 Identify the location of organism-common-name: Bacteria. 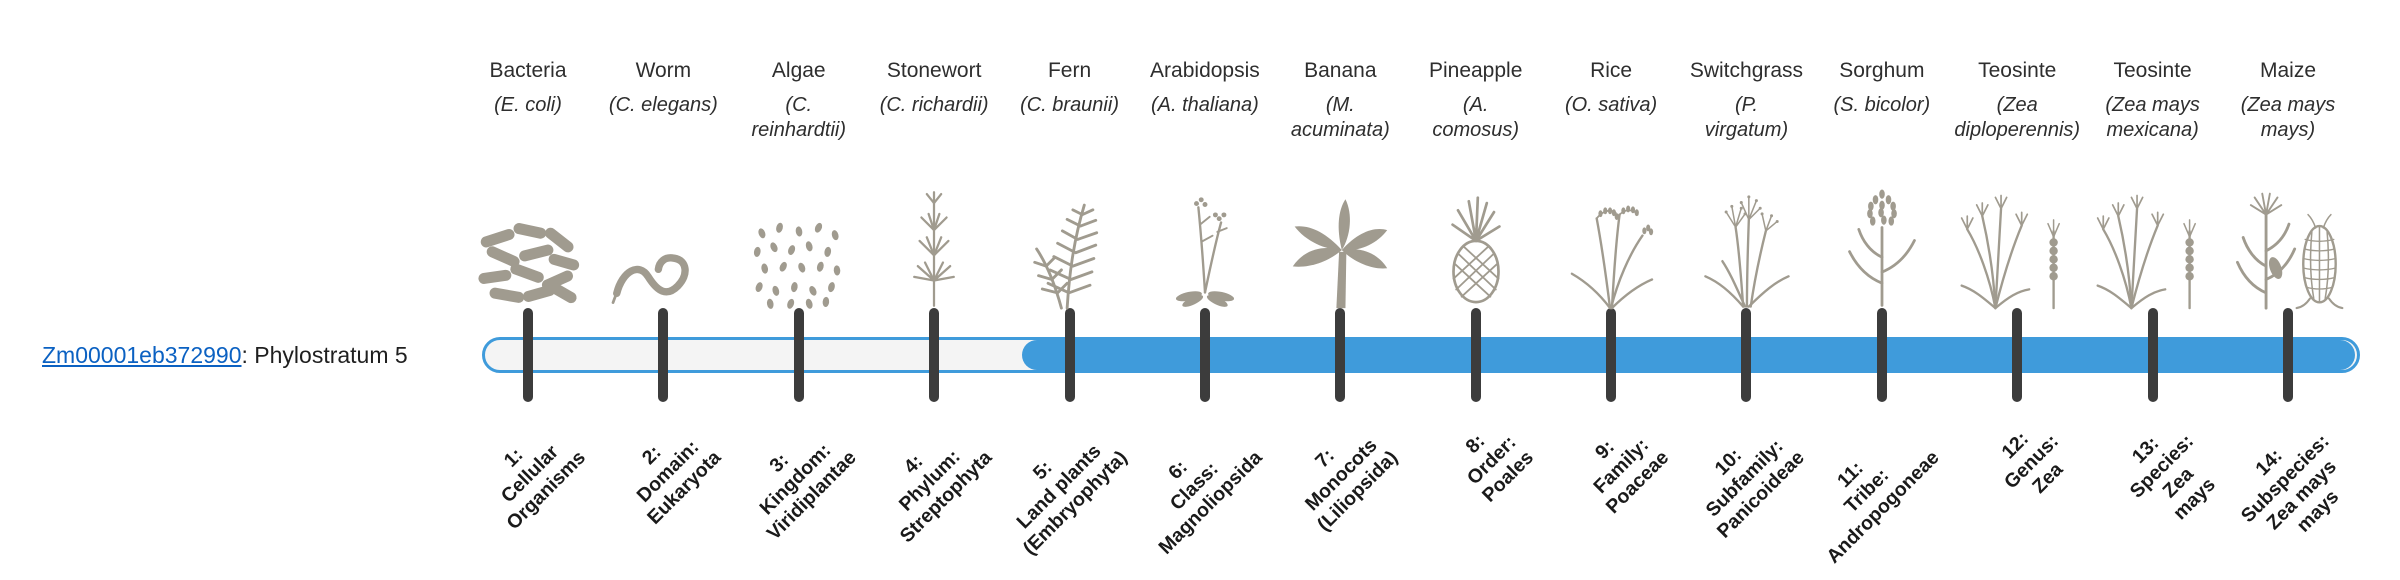
(528, 70).